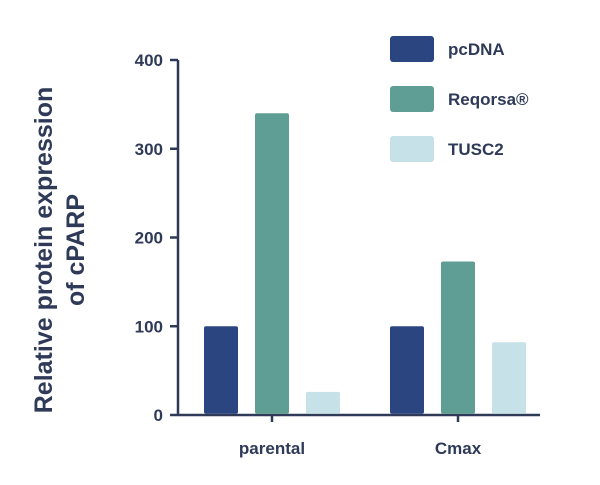  I want to click on legend-label-pcdna: pcDNA, so click(476, 49).